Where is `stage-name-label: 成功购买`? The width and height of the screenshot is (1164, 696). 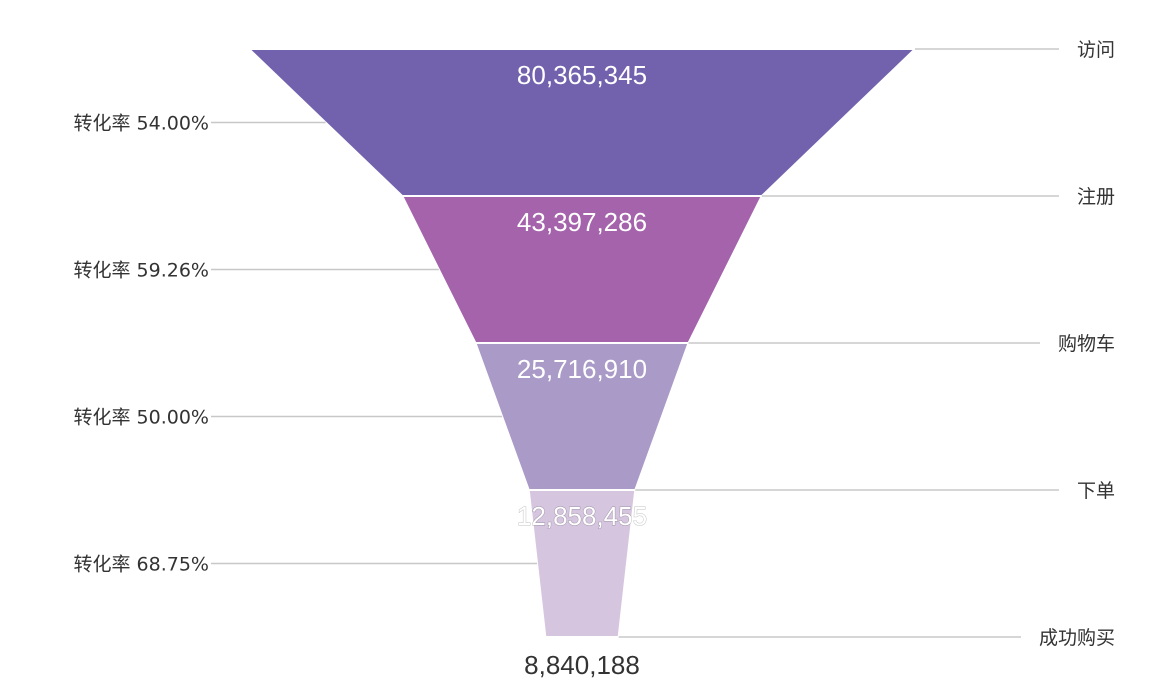
stage-name-label: 成功购买 is located at coordinates (1077, 638).